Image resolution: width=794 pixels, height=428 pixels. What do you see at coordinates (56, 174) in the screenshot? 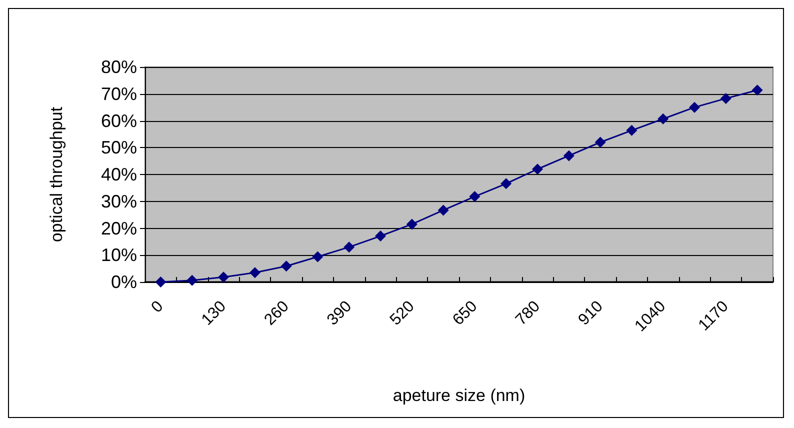
I see `y-axis-title: optical throughput` at bounding box center [56, 174].